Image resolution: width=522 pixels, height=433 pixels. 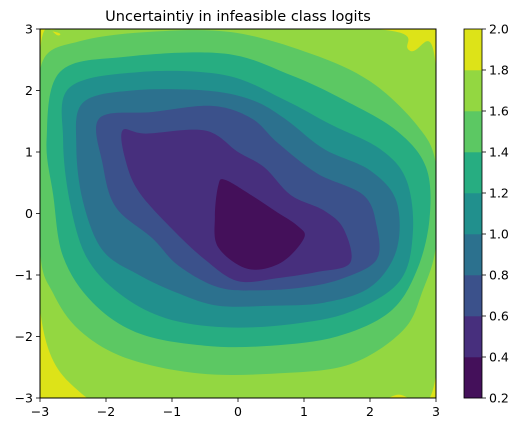 I want to click on x-tick-label: 0, so click(x=238, y=411).